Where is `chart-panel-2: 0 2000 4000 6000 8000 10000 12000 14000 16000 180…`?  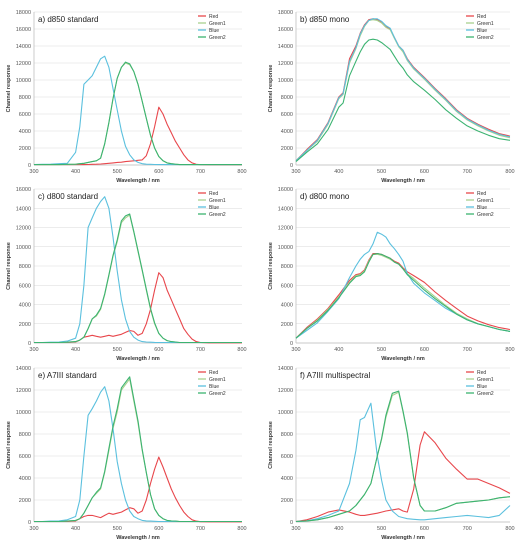
chart-panel-2: 0 2000 4000 6000 8000 10000 12000 14000 16000 180… is located at coordinates (391, 97).